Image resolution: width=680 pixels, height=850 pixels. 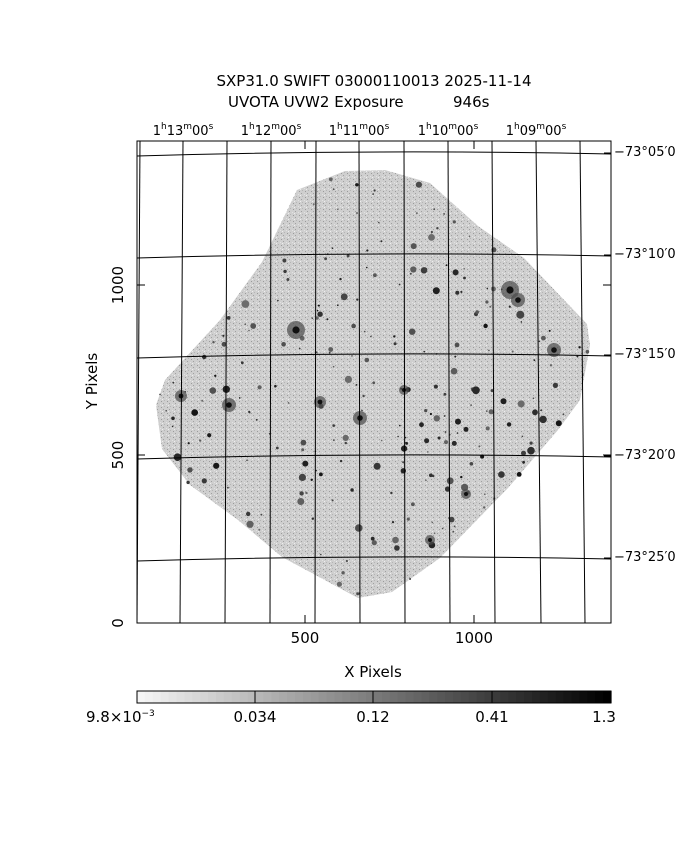 What do you see at coordinates (359, 130) in the screenshot?
I see `ra-label: 1h11m00s` at bounding box center [359, 130].